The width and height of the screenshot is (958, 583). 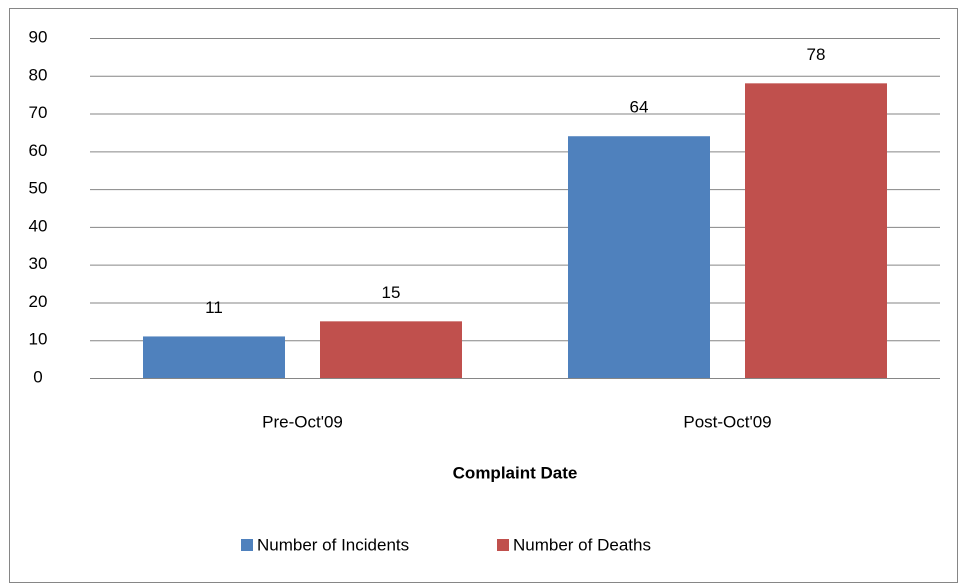 What do you see at coordinates (37, 376) in the screenshot?
I see `y-tick-label: 0` at bounding box center [37, 376].